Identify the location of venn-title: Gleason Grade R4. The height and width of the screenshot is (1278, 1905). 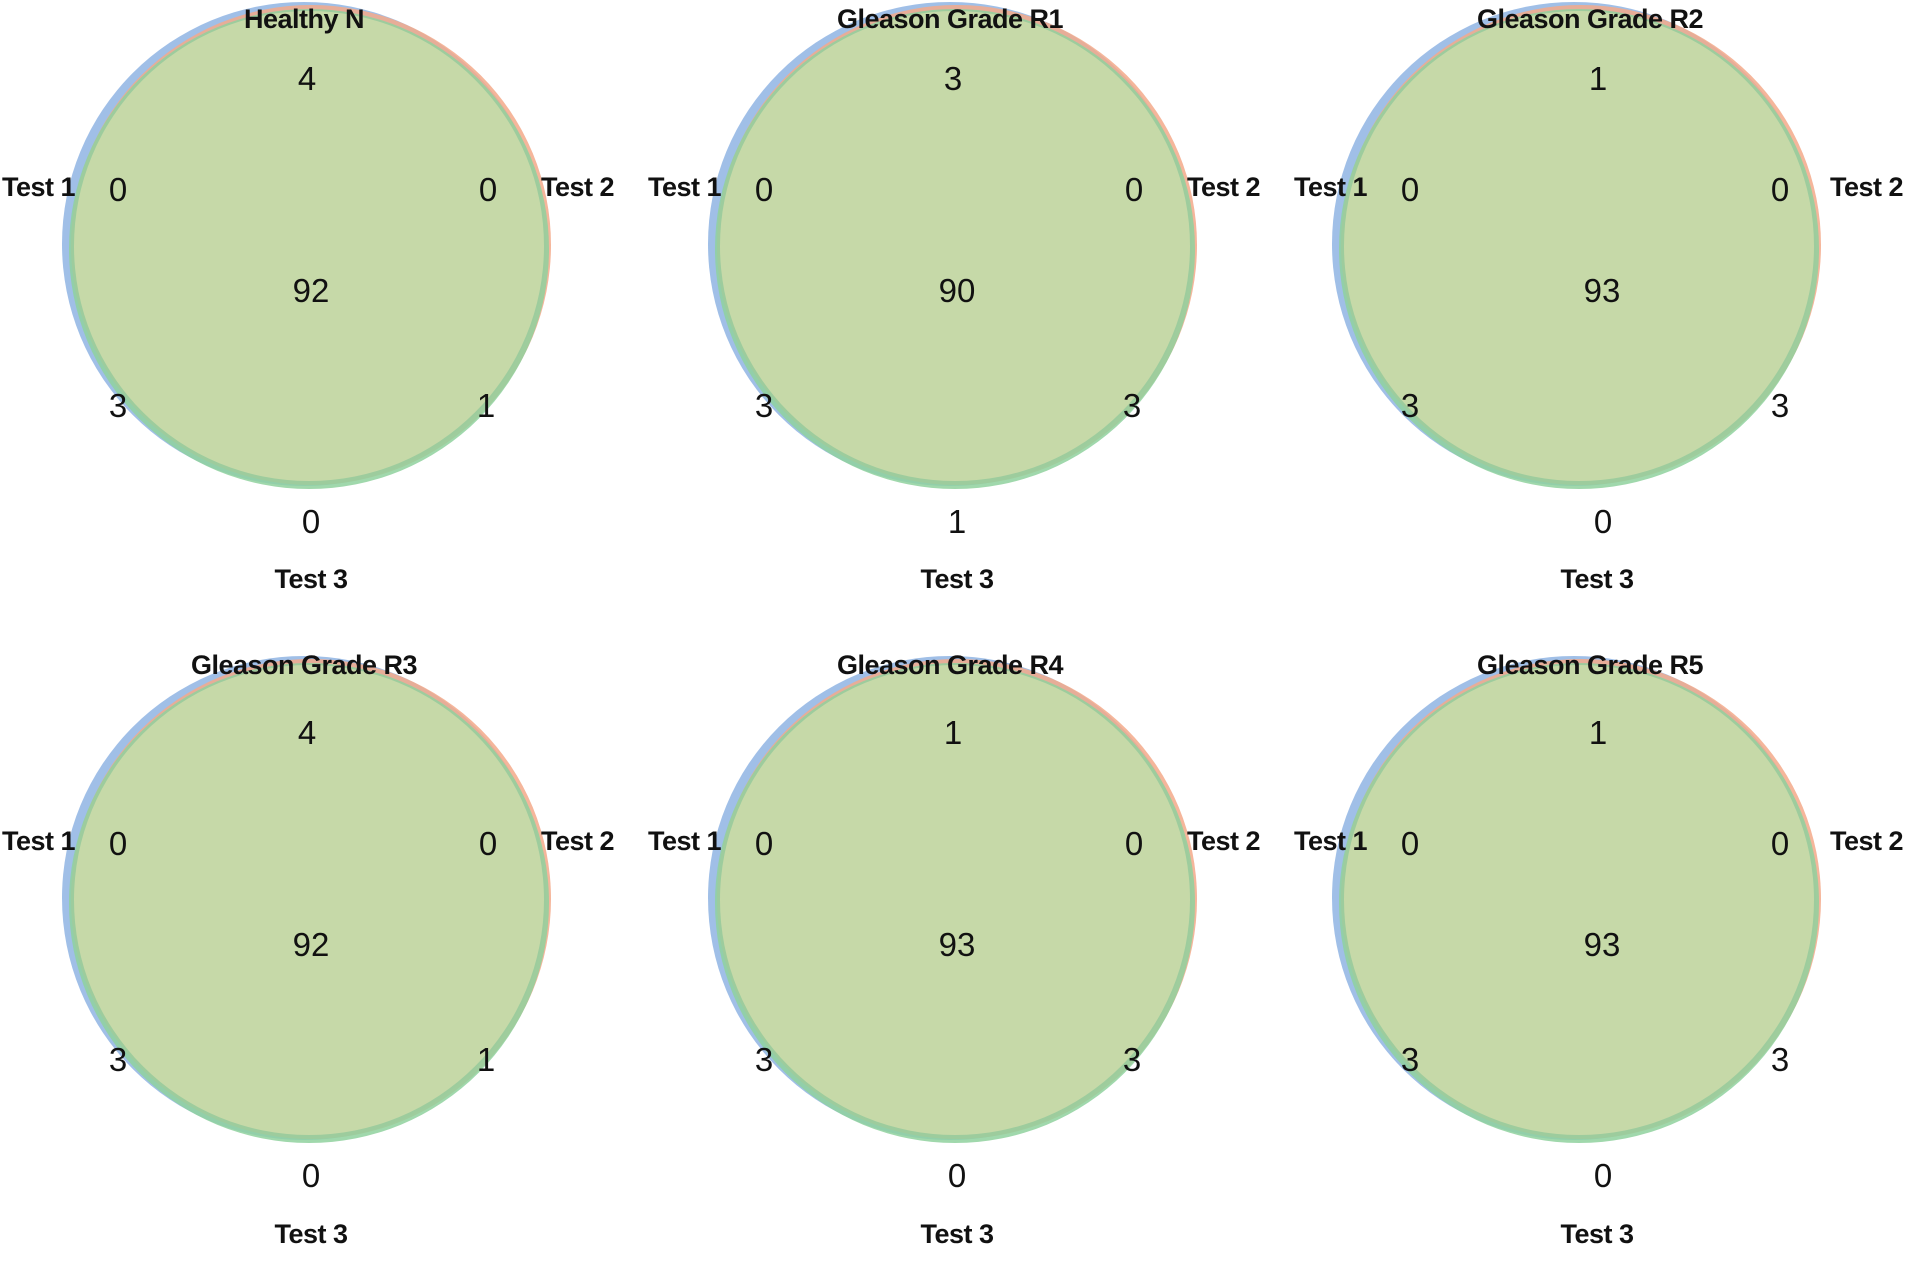
(950, 667).